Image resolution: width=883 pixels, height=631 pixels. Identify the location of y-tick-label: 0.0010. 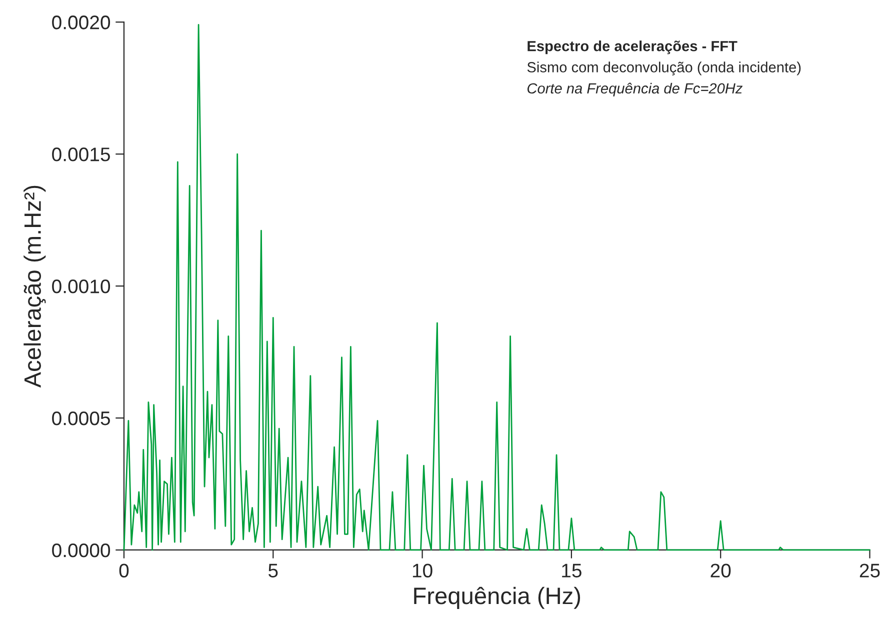
(81, 287).